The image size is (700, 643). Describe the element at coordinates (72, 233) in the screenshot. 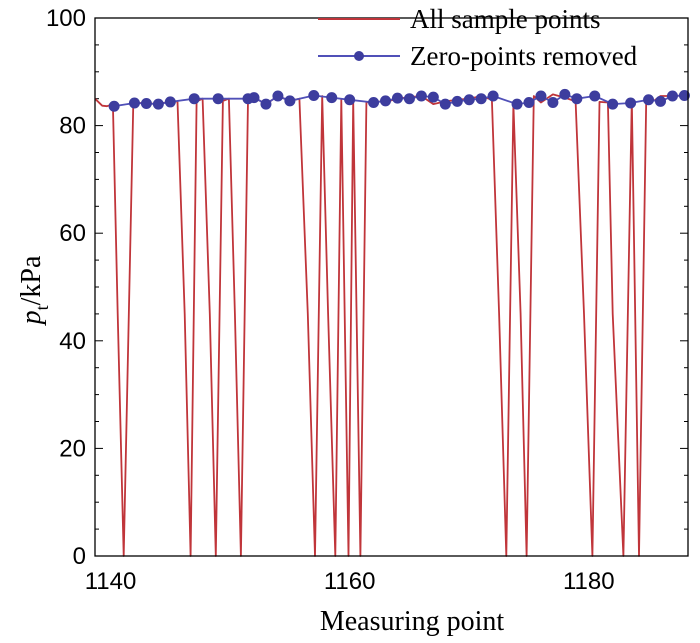

I see `y-tick-label: 60` at that location.